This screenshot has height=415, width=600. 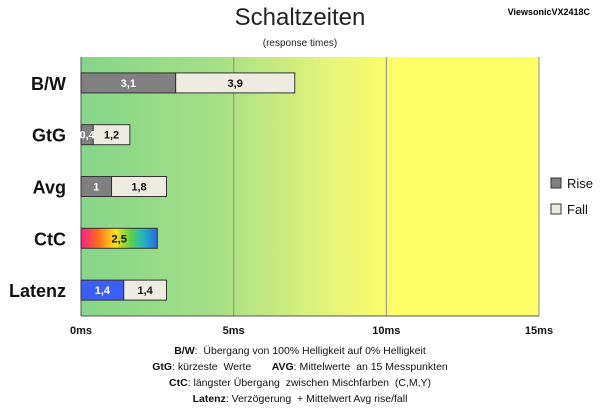 I want to click on bar-label-fall: 1,4, so click(x=145, y=291).